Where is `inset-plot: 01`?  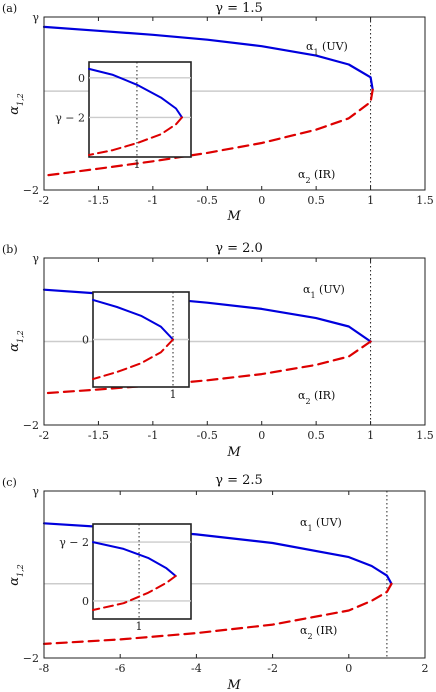
inset-plot: 01 is located at coordinates (136, 346).